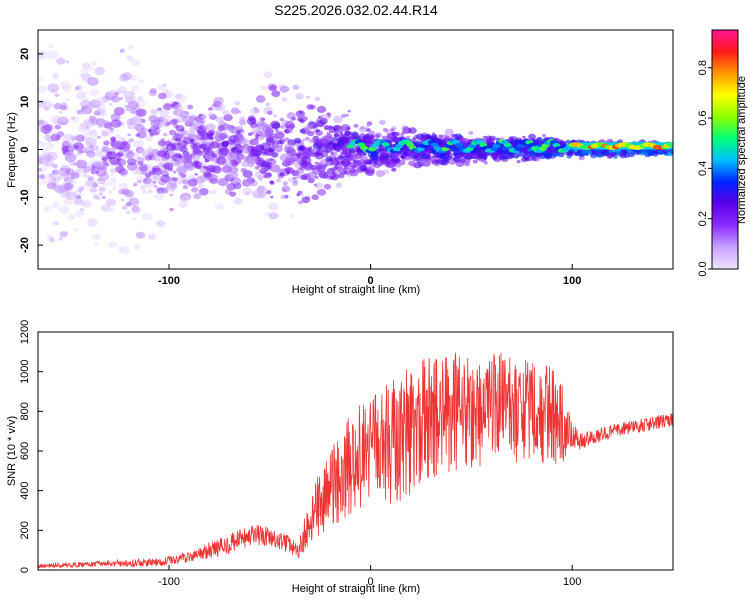 The height and width of the screenshot is (600, 750). What do you see at coordinates (25, 54) in the screenshot?
I see `top-y-tick-label: 20` at bounding box center [25, 54].